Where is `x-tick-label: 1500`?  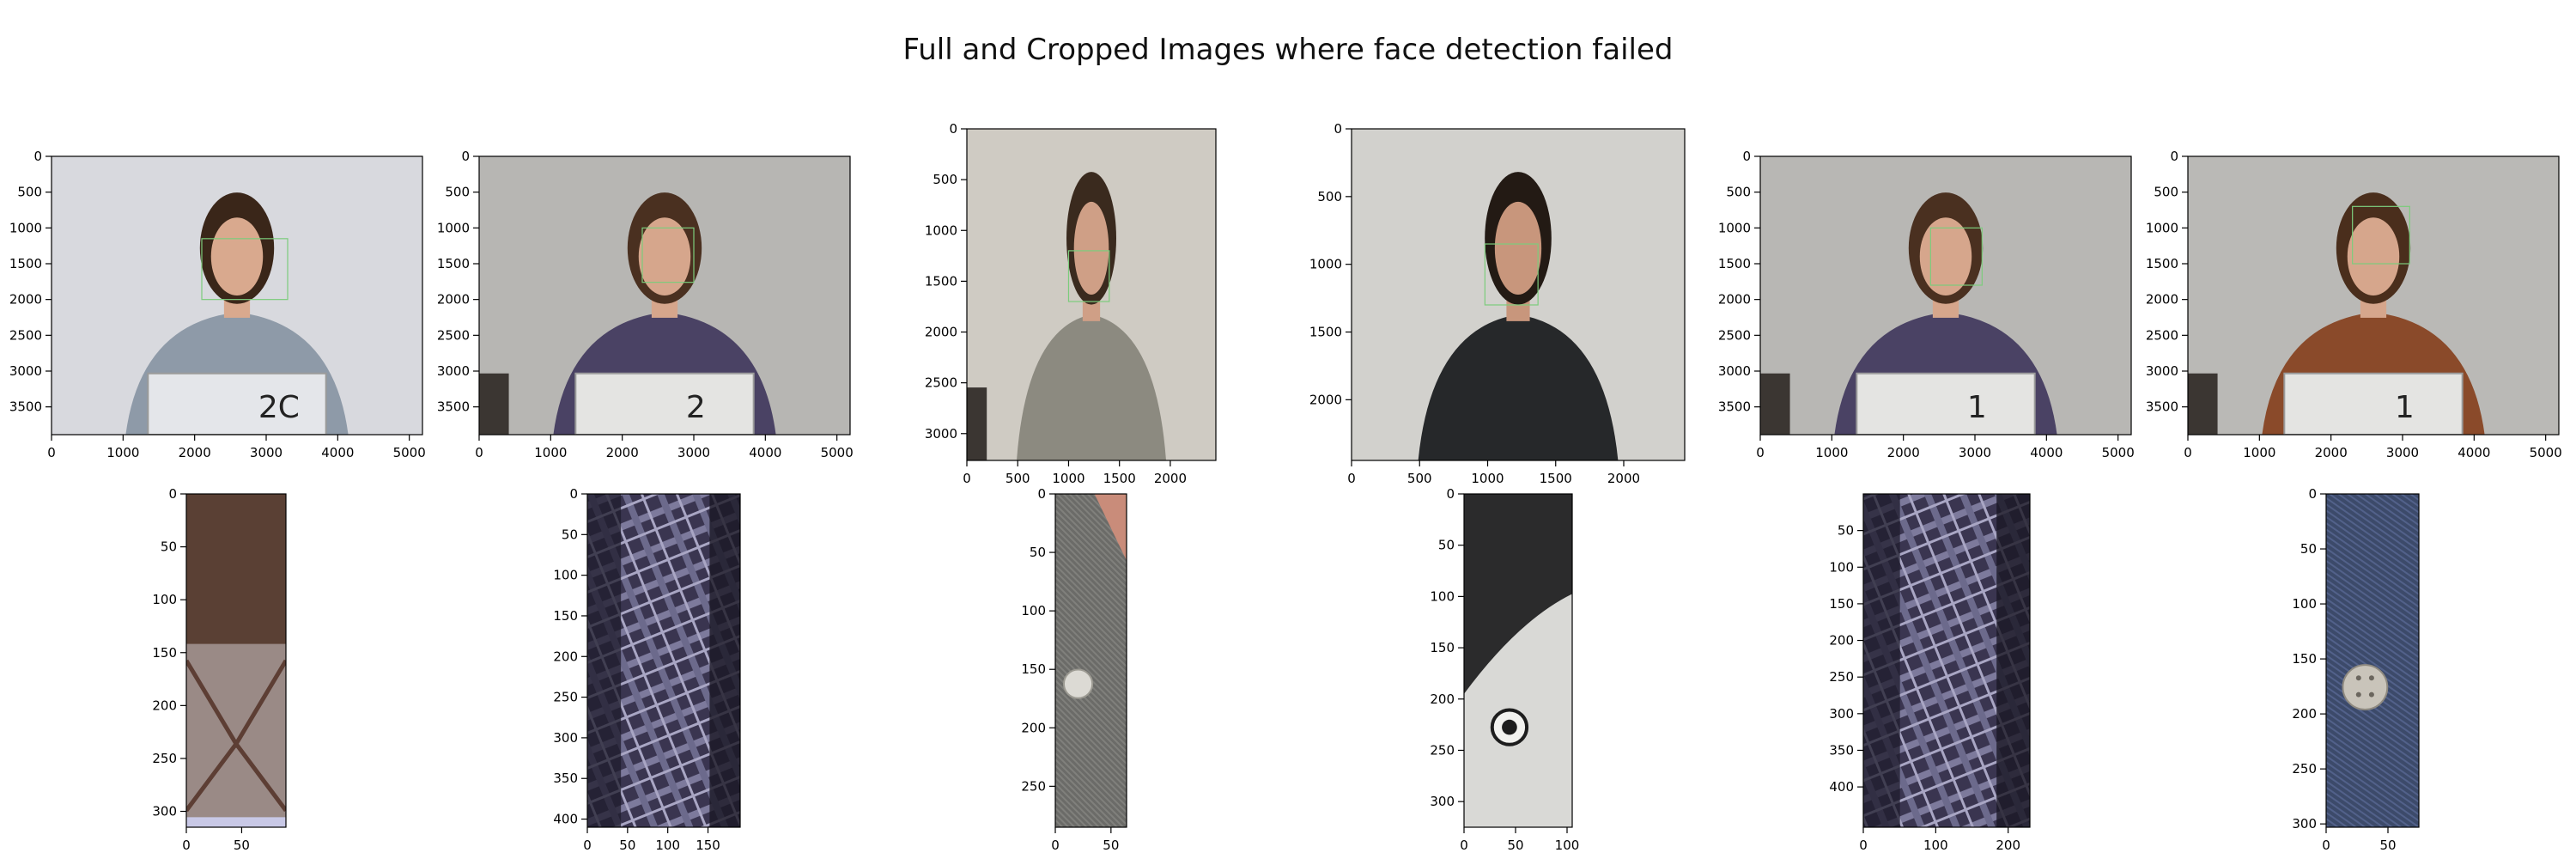 x-tick-label: 1500 is located at coordinates (1556, 478).